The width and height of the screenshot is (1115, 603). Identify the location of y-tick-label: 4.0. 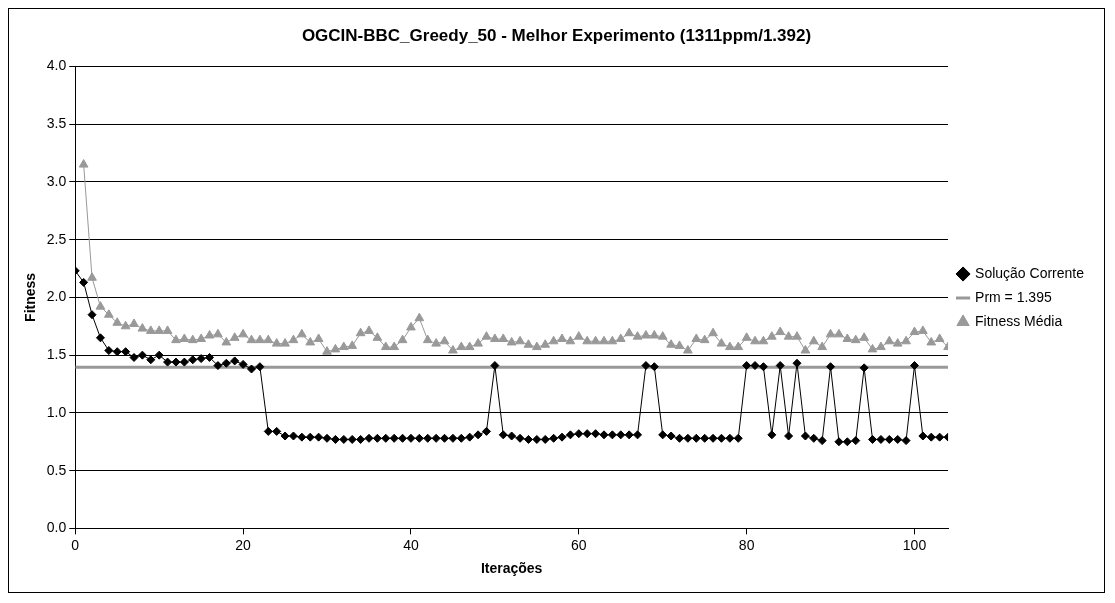
(56, 65).